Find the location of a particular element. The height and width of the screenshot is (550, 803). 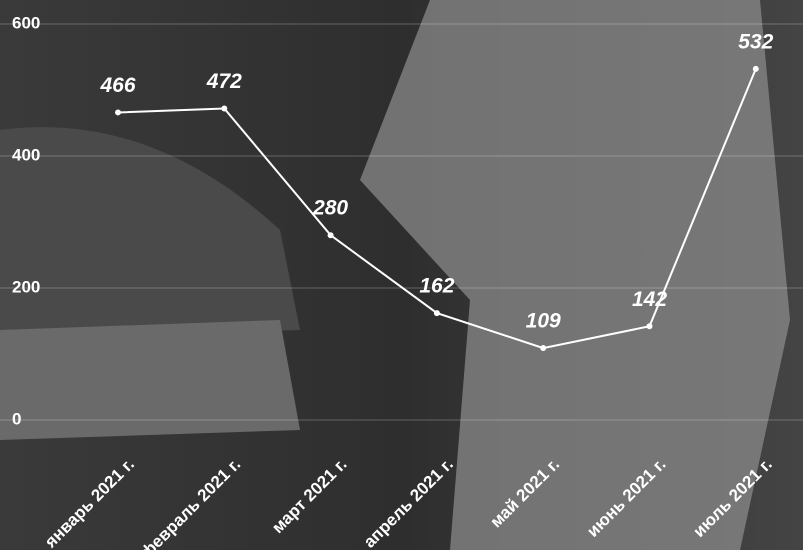

value-label: 162 is located at coordinates (436, 286).